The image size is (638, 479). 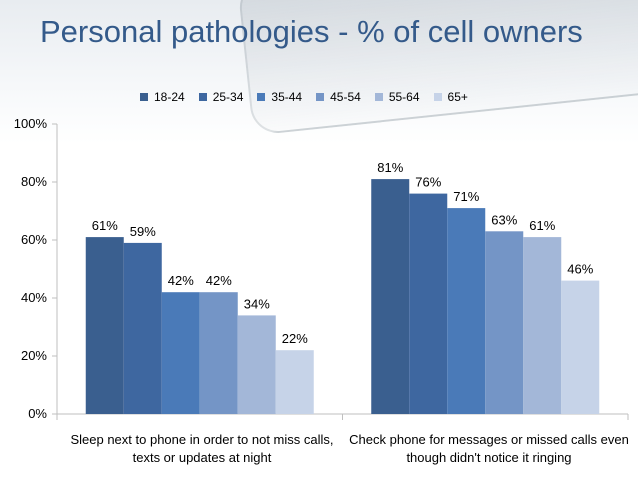 What do you see at coordinates (457, 97) in the screenshot?
I see `legend-label-5: 65+` at bounding box center [457, 97].